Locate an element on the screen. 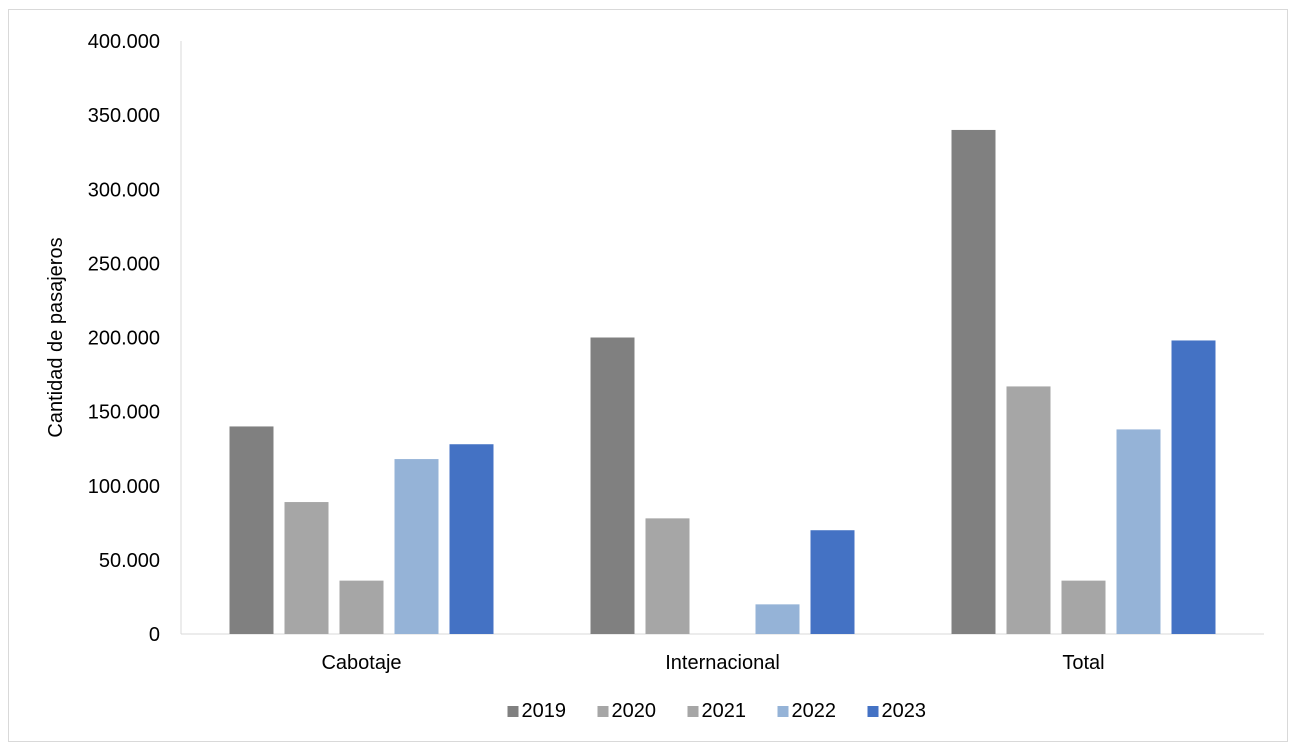  y-tick-label: 250.000 is located at coordinates (124, 264).